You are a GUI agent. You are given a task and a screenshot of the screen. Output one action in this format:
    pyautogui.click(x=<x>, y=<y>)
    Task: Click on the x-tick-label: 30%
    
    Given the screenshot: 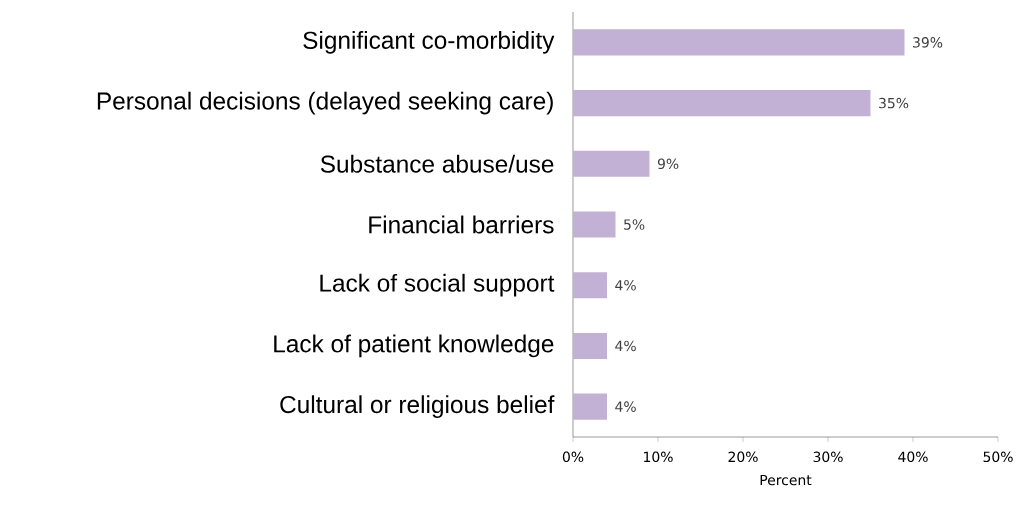 What is the action you would take?
    pyautogui.click(x=828, y=457)
    